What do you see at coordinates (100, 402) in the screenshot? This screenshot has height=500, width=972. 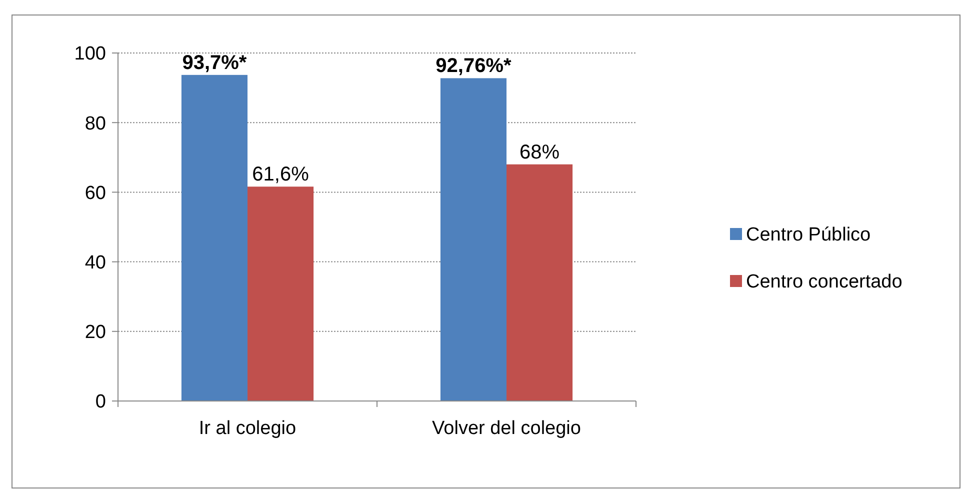 I see `y-tick-label: 0` at bounding box center [100, 402].